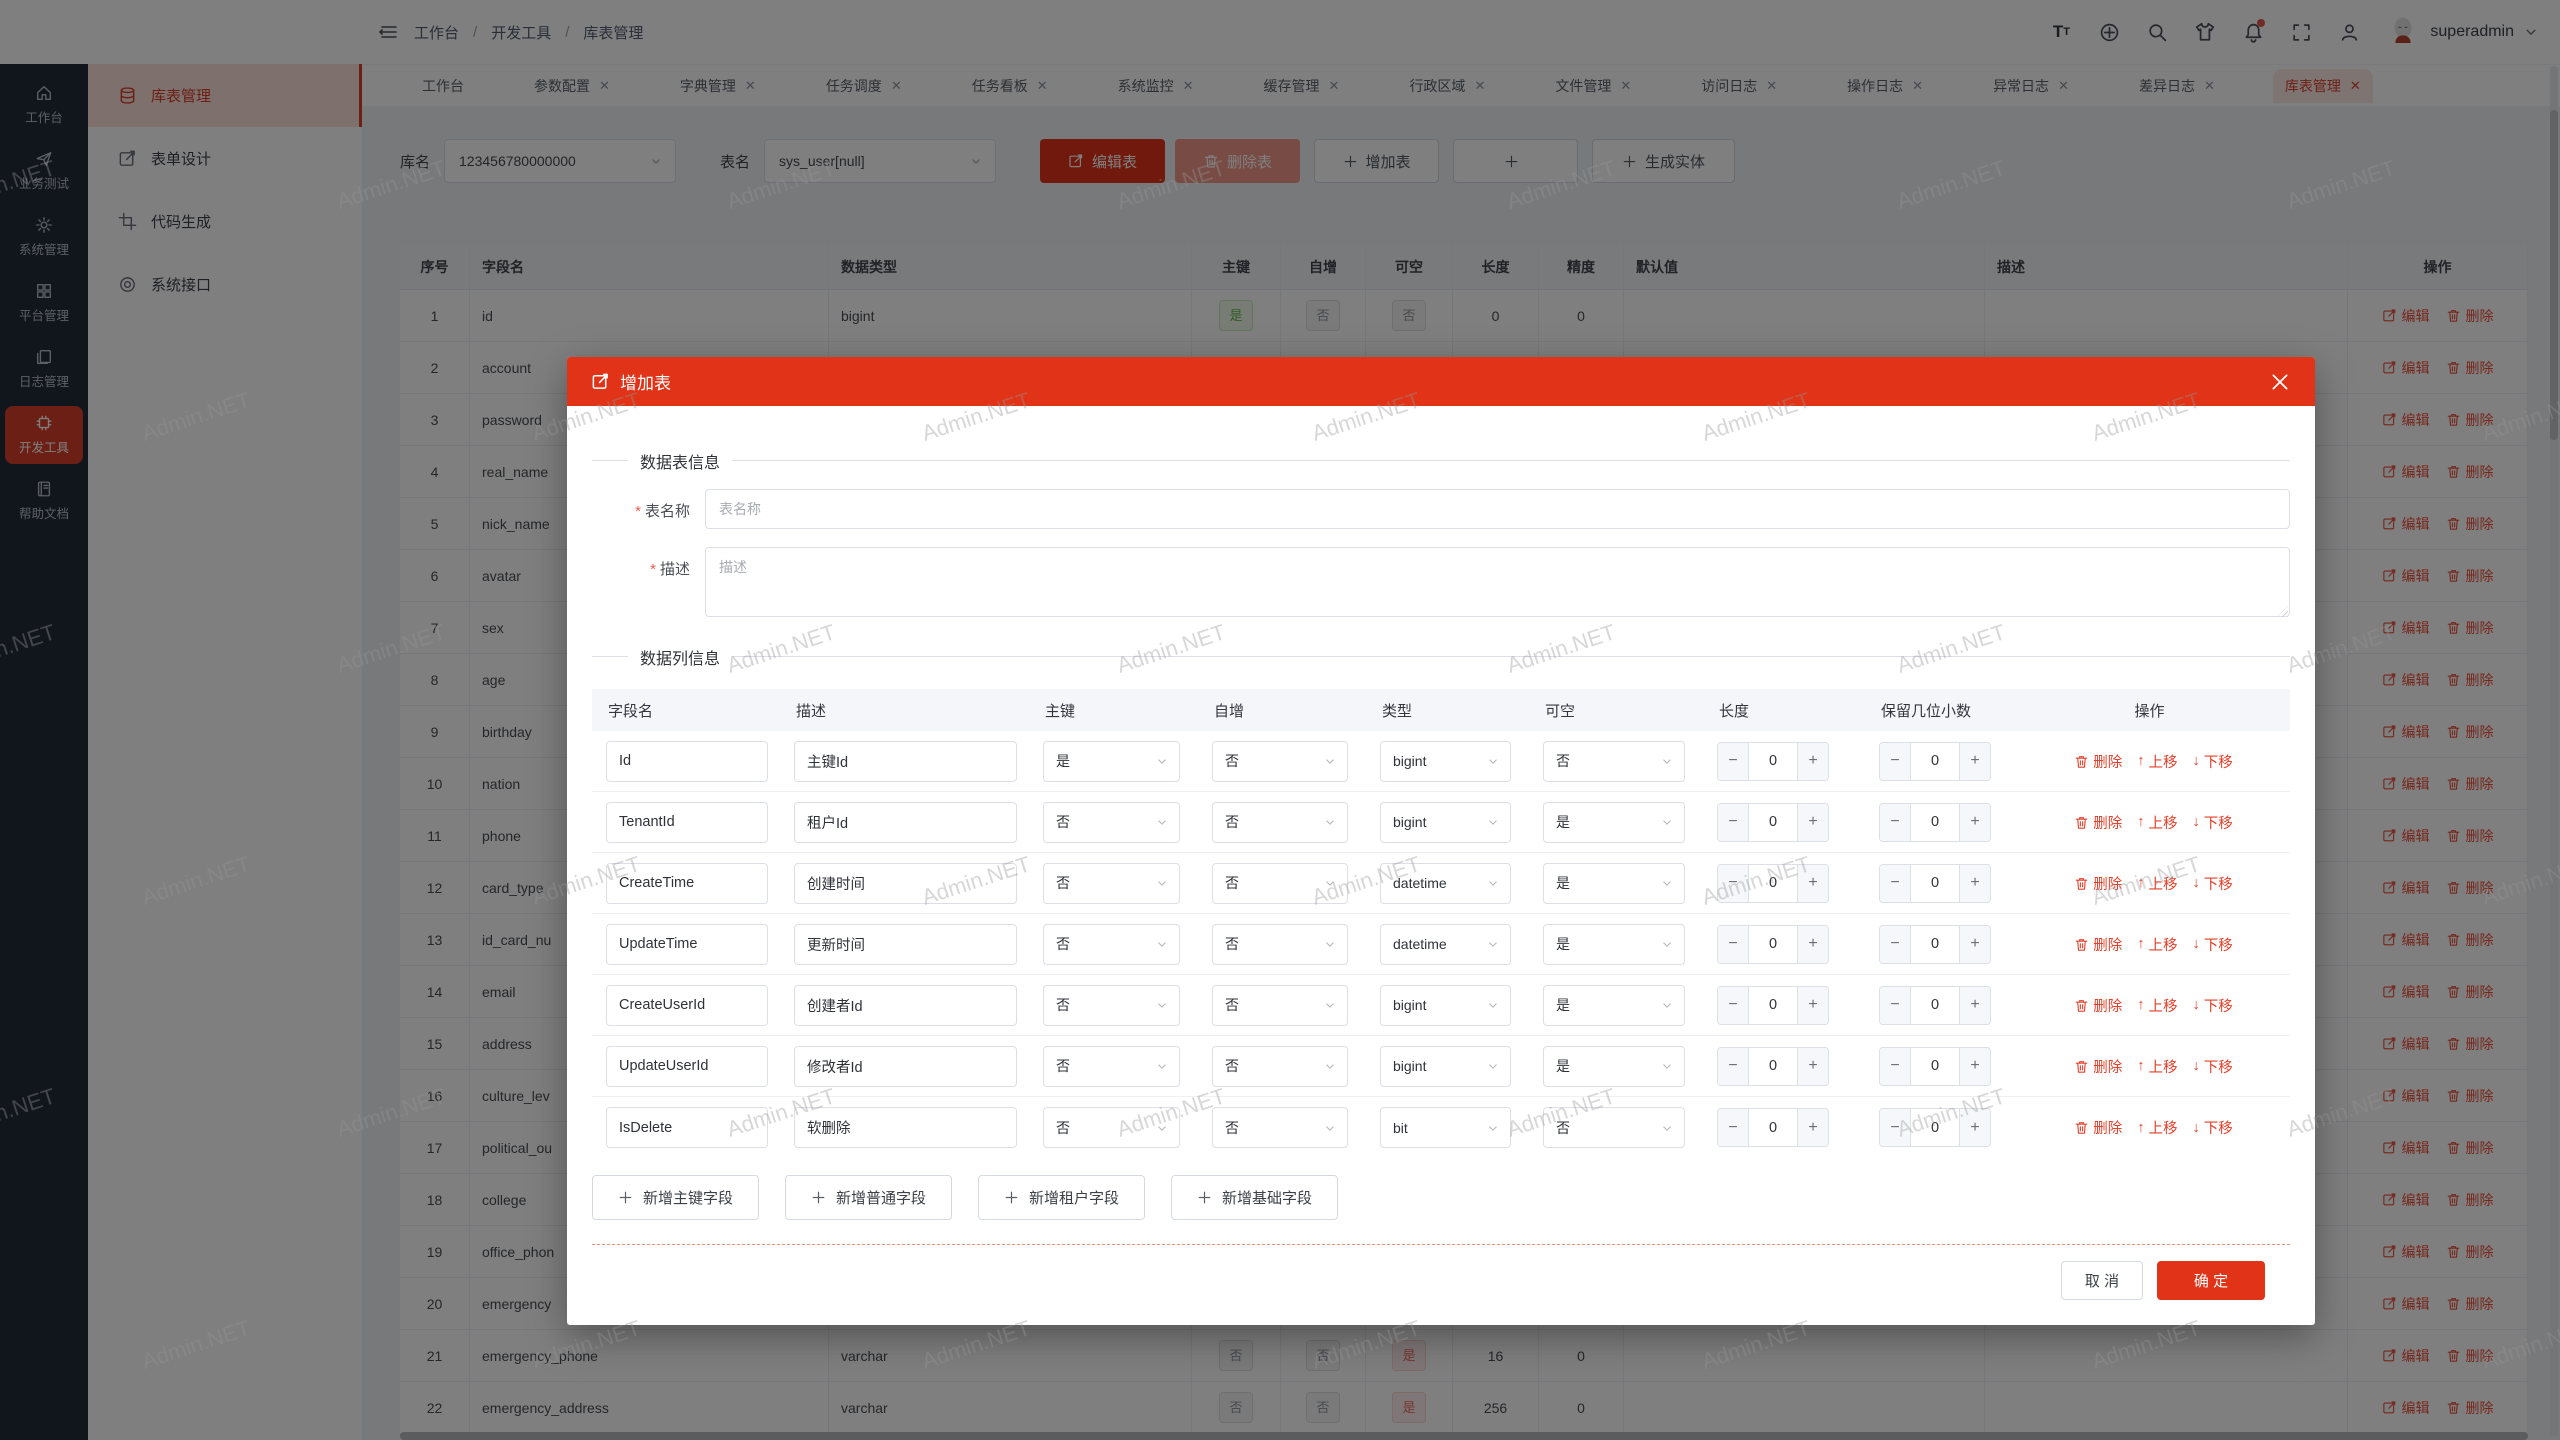  Describe the element at coordinates (2211, 1280) in the screenshot. I see `confirm-button: 确 定` at that location.